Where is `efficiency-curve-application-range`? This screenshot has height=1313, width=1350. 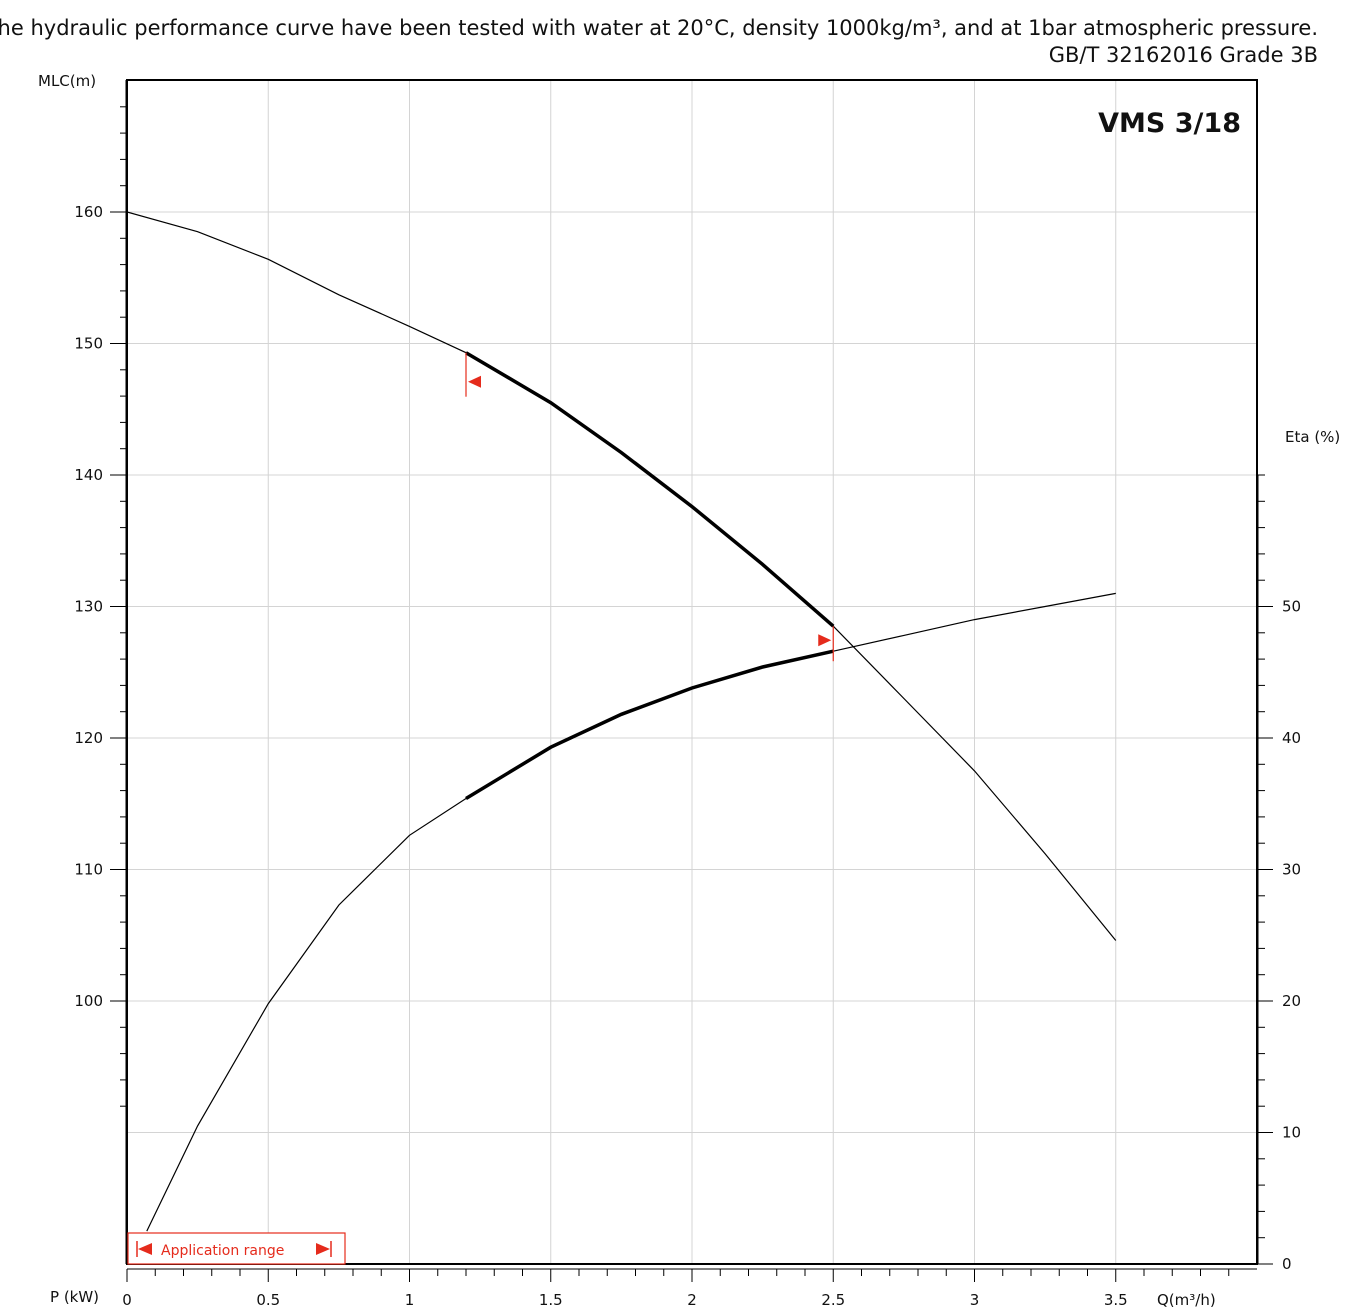 efficiency-curve-application-range is located at coordinates (649, 724).